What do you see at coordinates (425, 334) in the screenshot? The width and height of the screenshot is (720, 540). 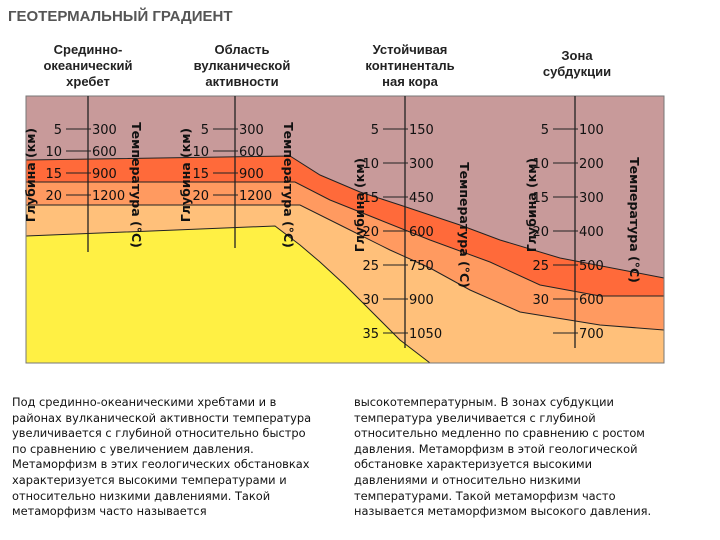 I see `temp-tick-label: 1050` at bounding box center [425, 334].